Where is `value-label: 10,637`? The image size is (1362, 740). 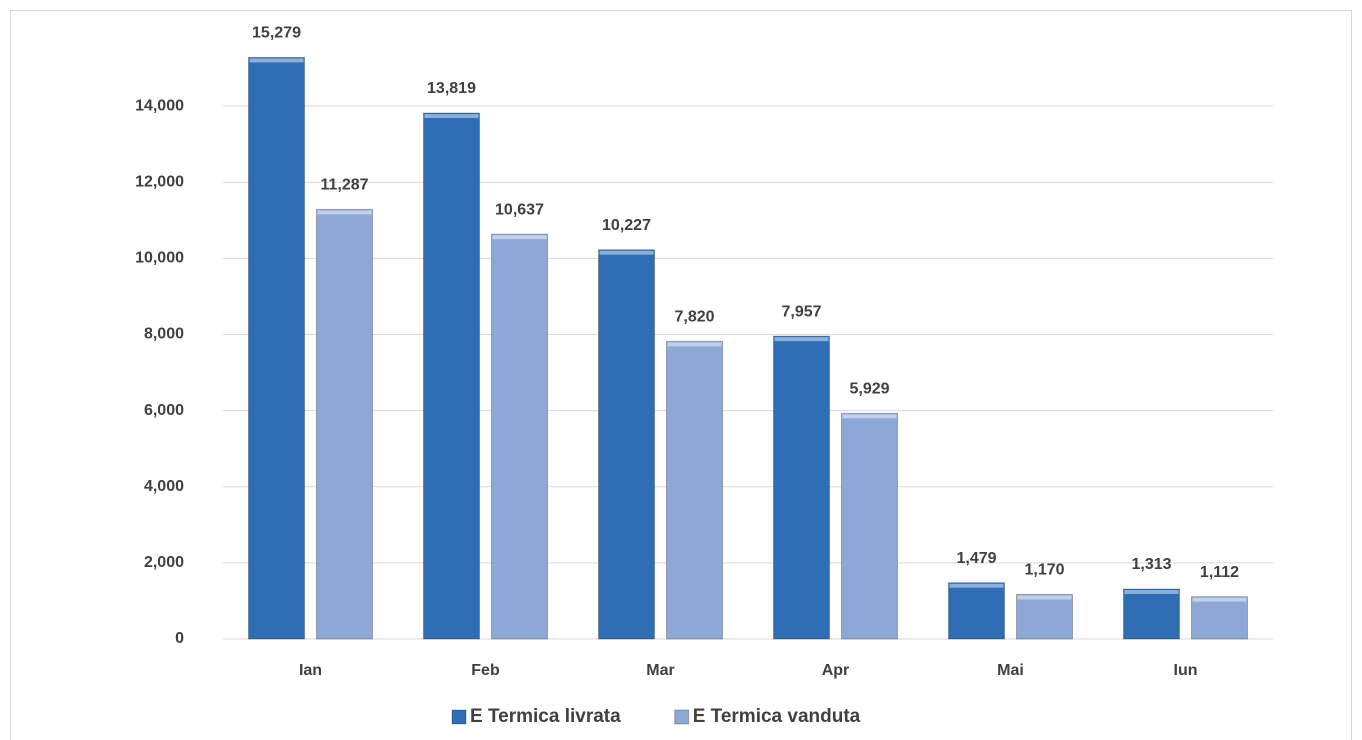 value-label: 10,637 is located at coordinates (519, 209).